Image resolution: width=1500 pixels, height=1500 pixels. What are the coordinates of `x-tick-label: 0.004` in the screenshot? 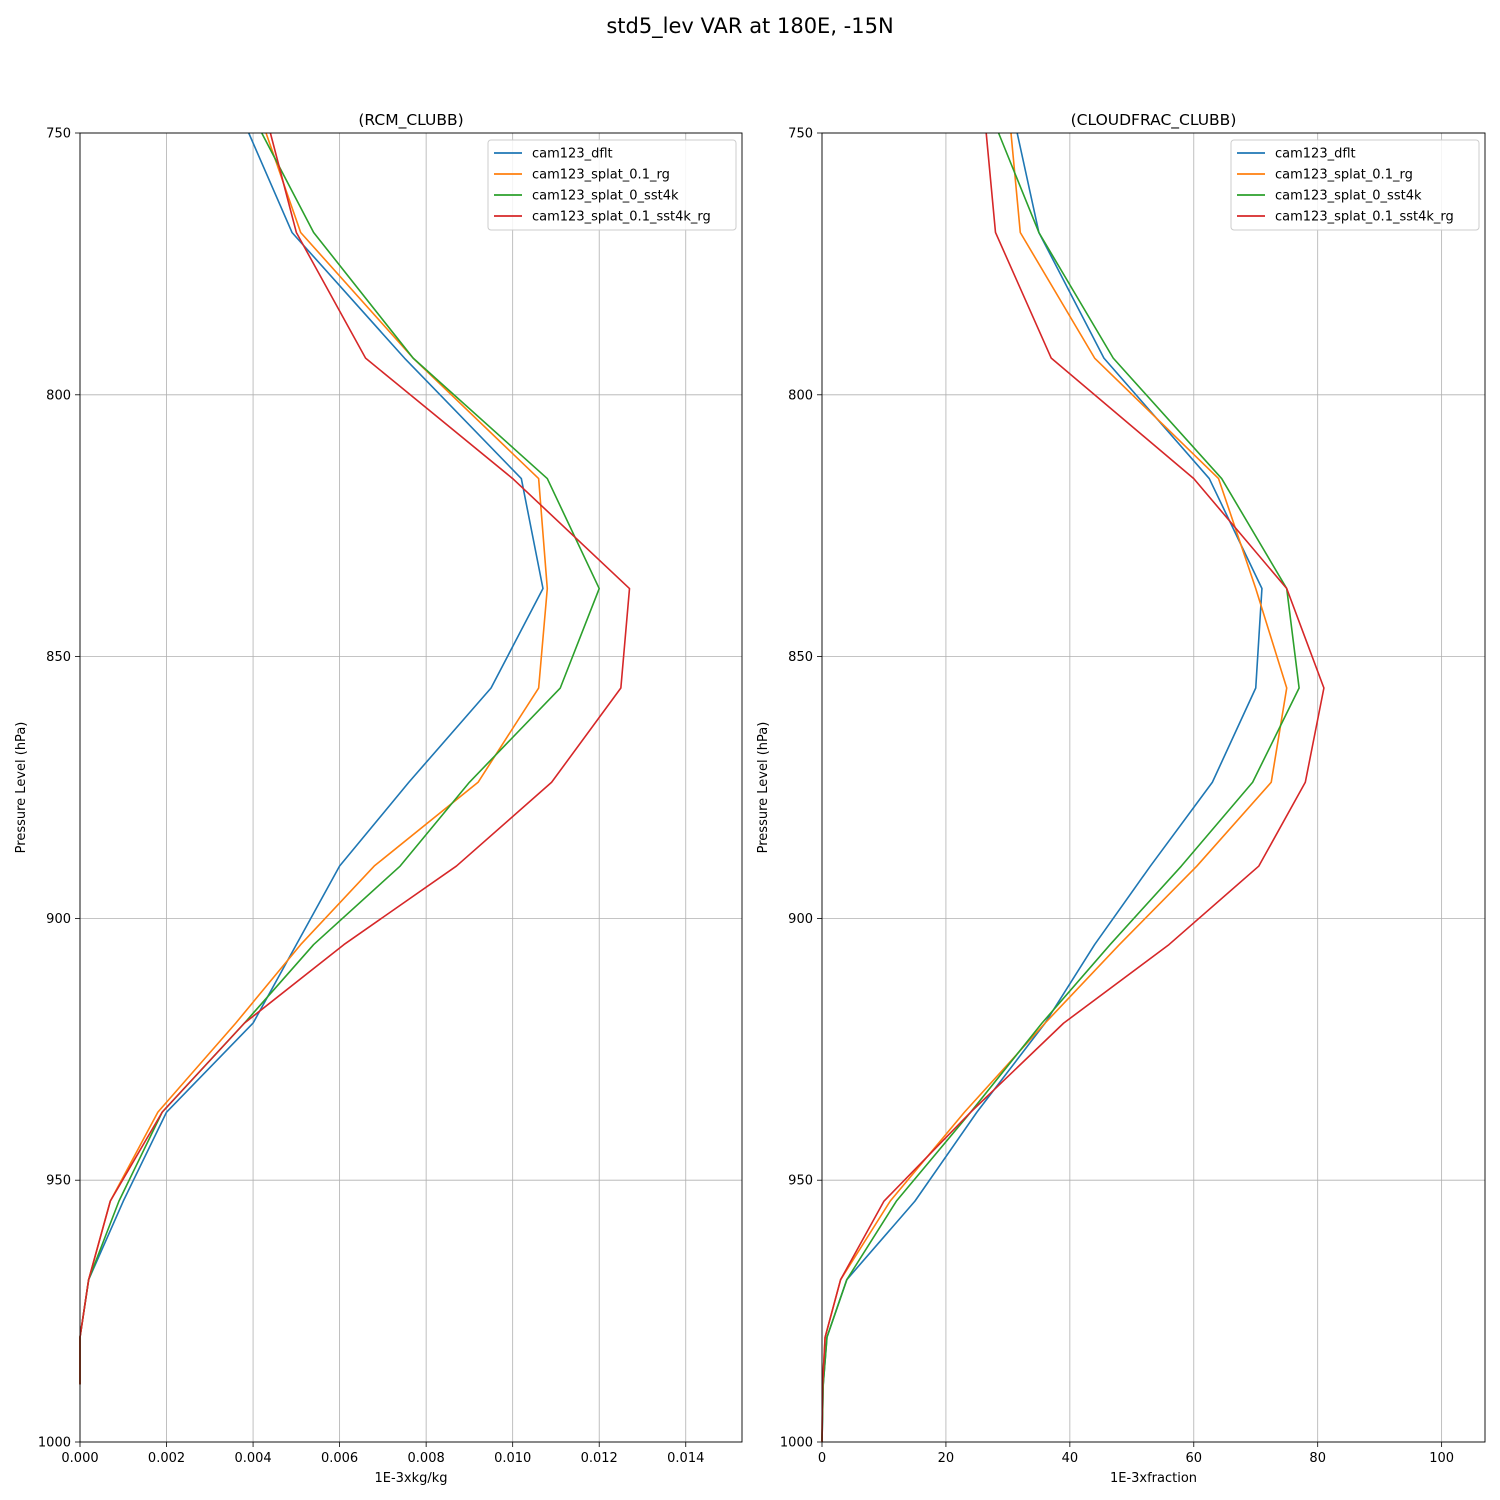 It's located at (252, 1458).